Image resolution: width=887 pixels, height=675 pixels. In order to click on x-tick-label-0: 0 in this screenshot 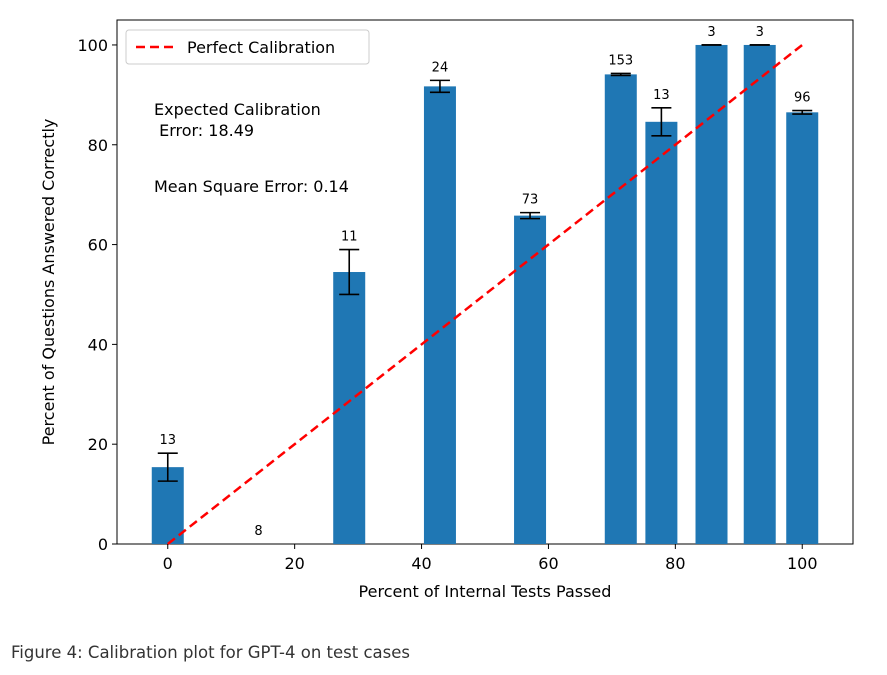, I will do `click(168, 563)`.